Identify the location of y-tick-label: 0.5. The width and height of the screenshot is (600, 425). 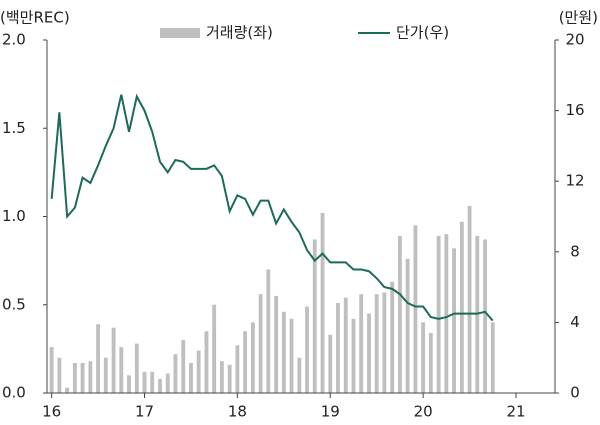
(14, 304).